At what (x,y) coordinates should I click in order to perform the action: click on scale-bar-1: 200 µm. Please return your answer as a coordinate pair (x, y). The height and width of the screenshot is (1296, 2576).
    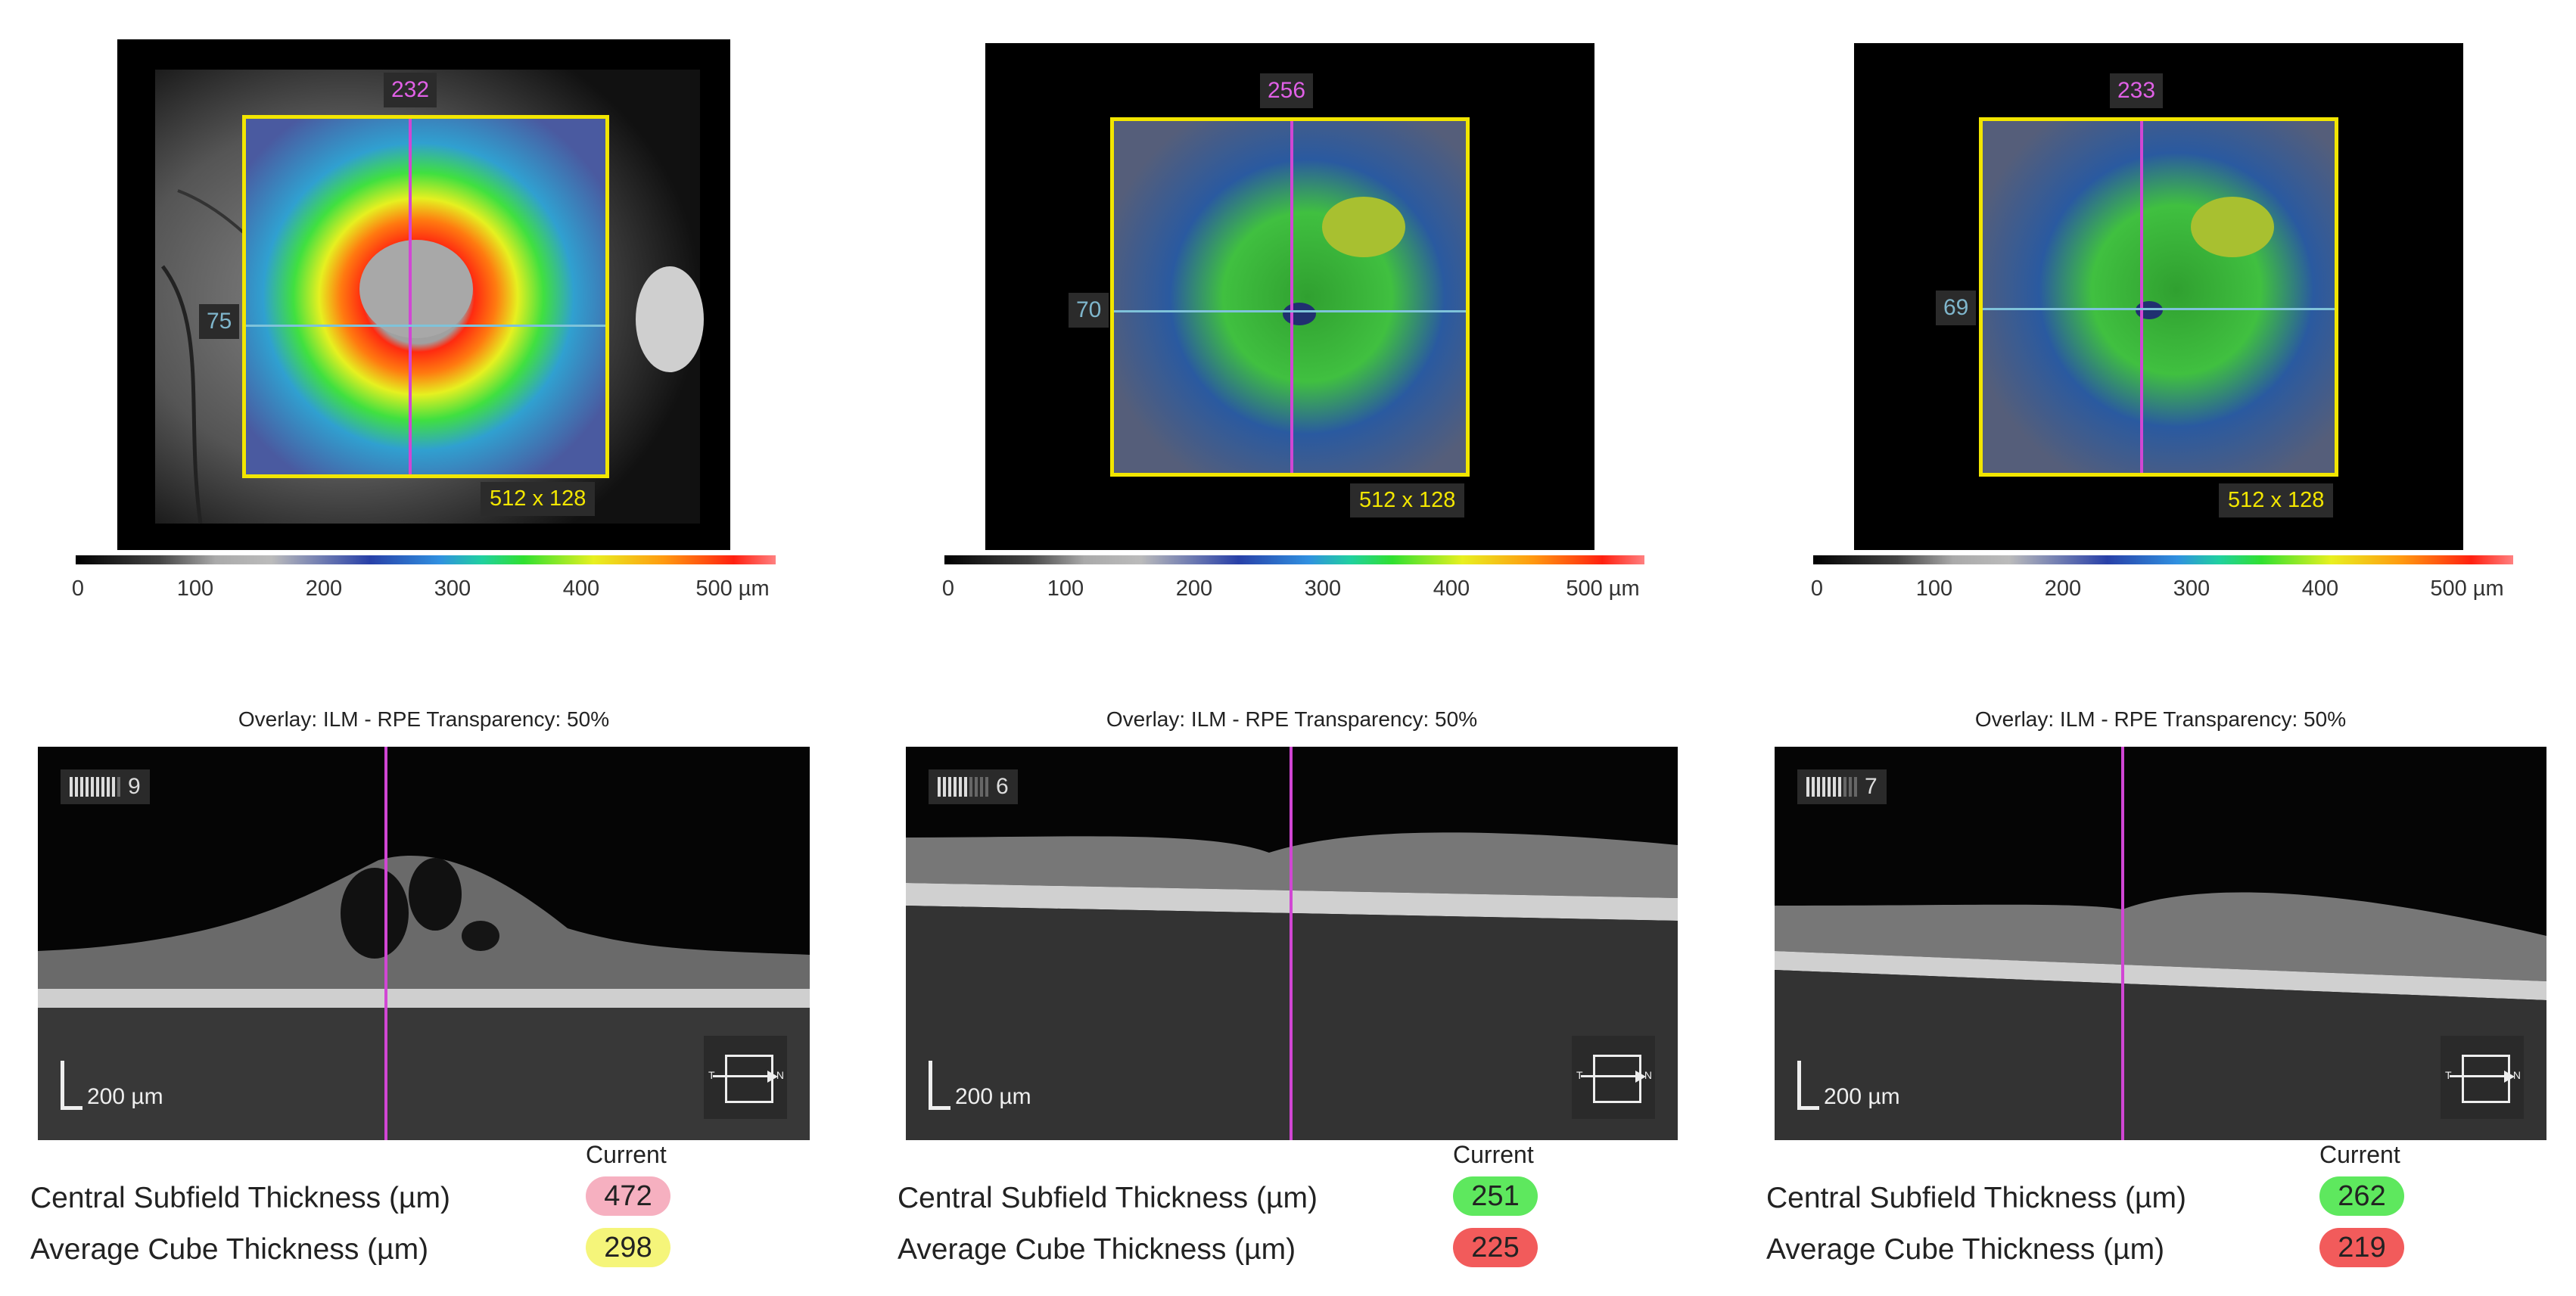
    Looking at the image, I should click on (112, 1085).